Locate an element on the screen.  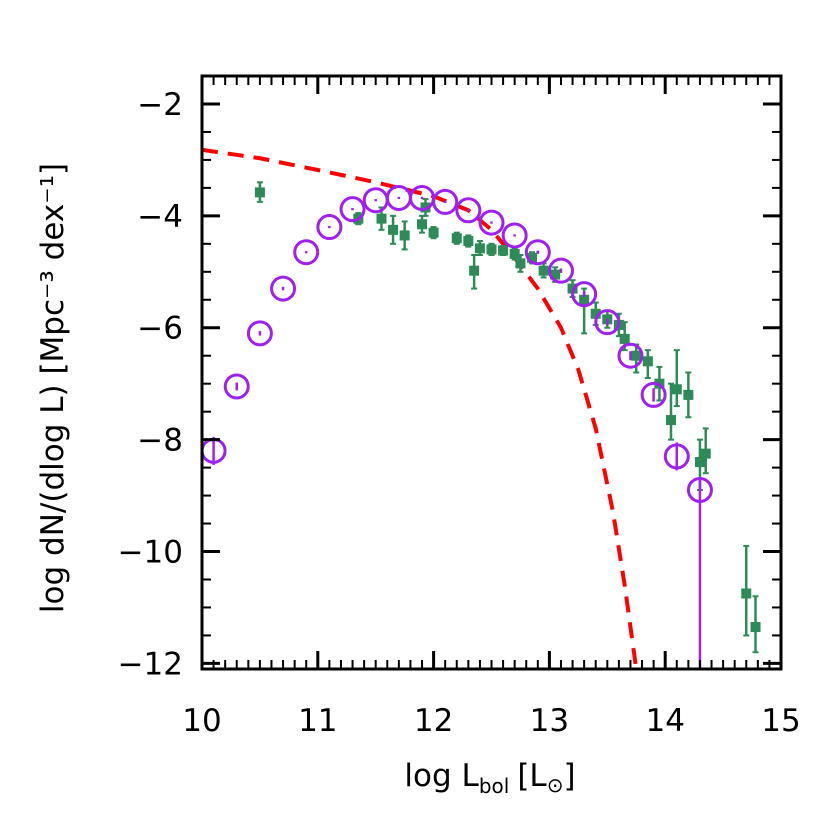
y-tick-label-3: −8 is located at coordinates (160, 441).